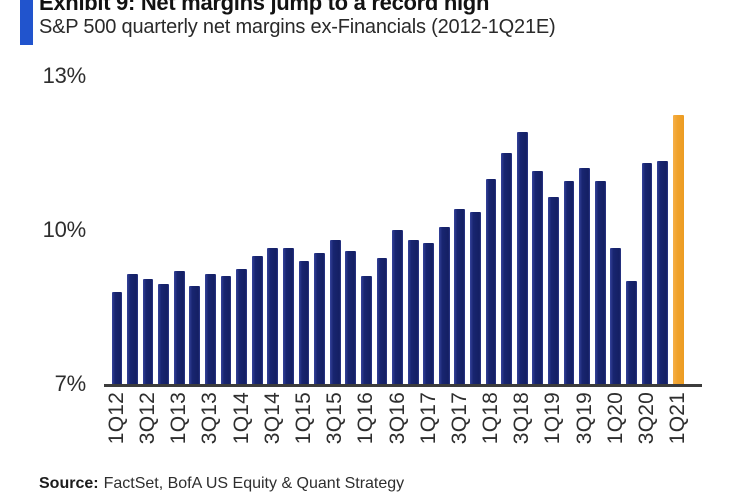 The image size is (737, 493). Describe the element at coordinates (397, 307) in the screenshot. I see `bar-3Q16` at that location.